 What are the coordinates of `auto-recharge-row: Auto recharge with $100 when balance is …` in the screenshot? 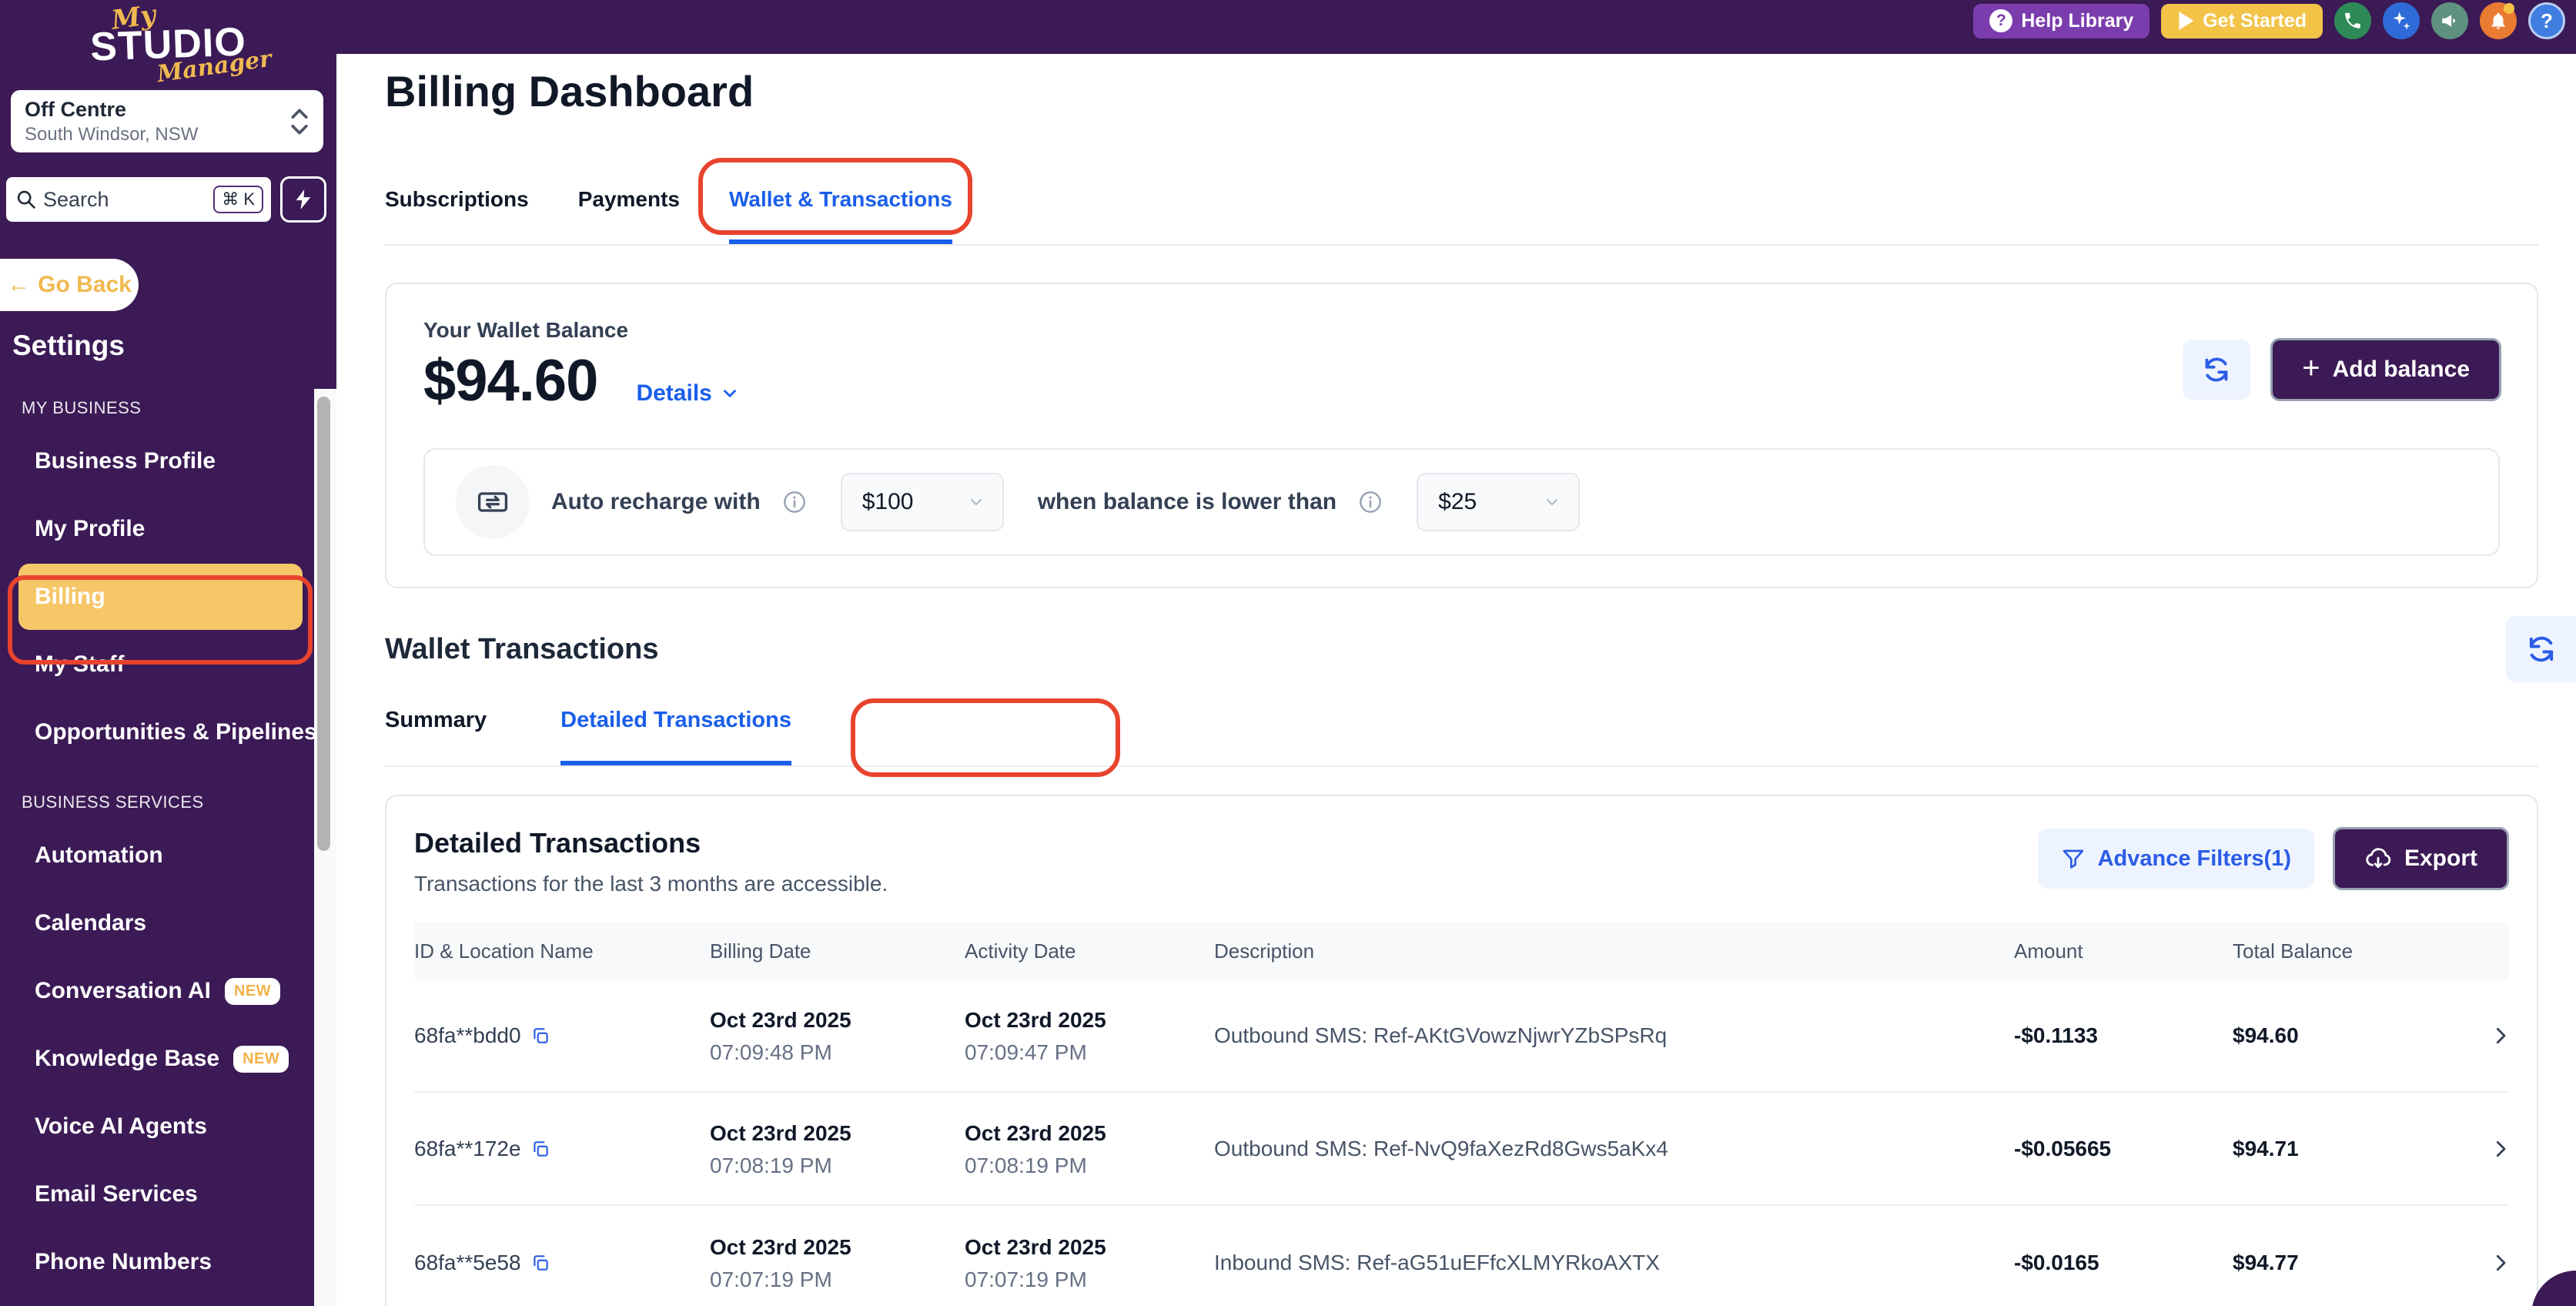 It's located at (1462, 502).